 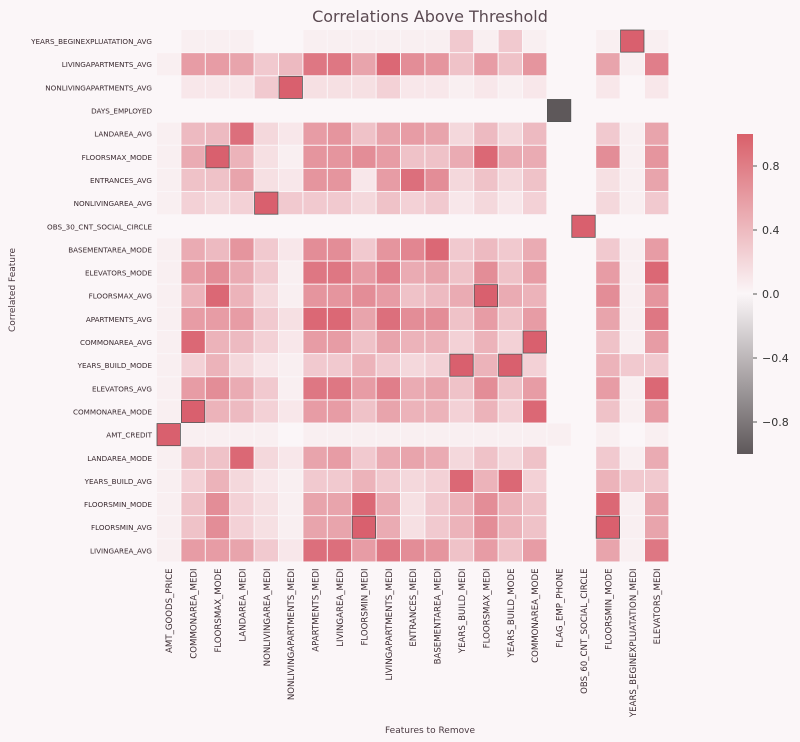 What do you see at coordinates (120, 296) in the screenshot?
I see `y-tick-label: FLOORSMAX_AVG` at bounding box center [120, 296].